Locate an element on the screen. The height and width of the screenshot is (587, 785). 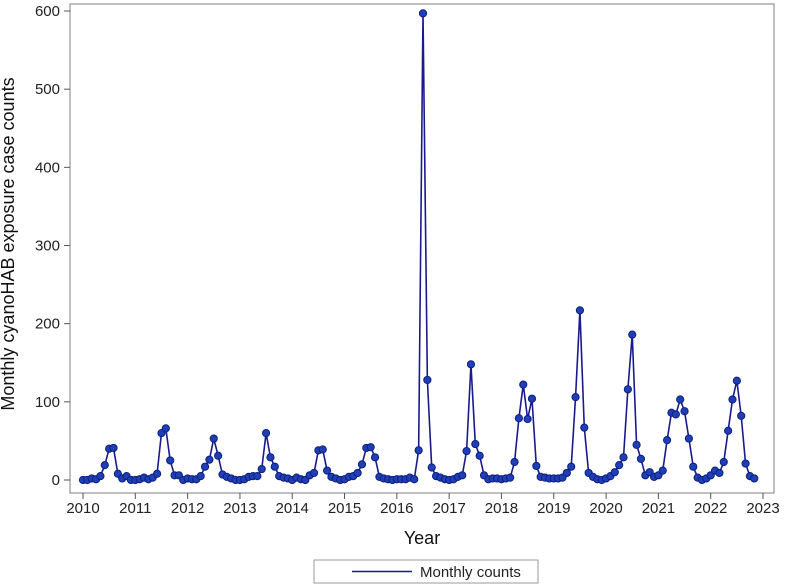
x-tick-label: 2019 is located at coordinates (553, 508).